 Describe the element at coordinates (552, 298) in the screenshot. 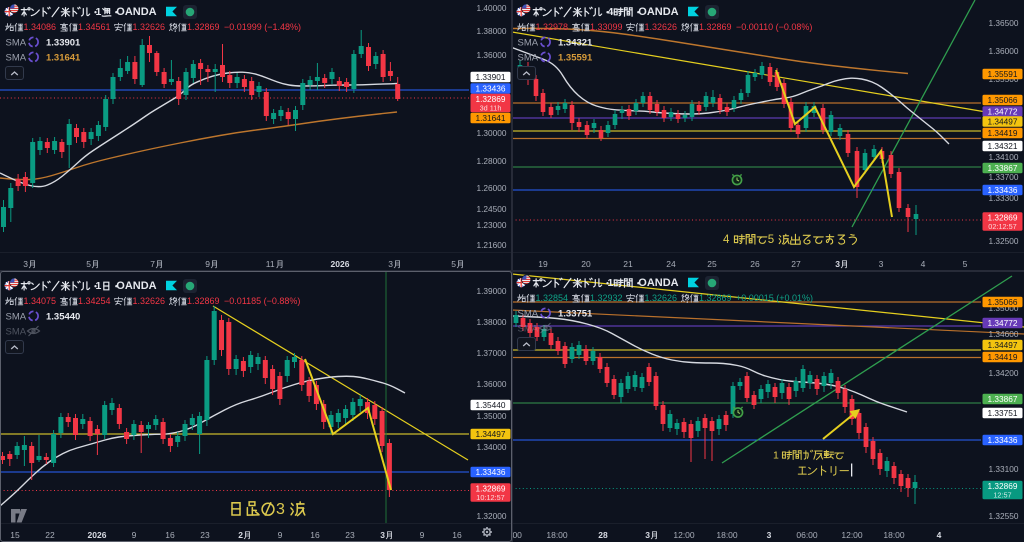

I see `svg-text: 1.32854` at that location.